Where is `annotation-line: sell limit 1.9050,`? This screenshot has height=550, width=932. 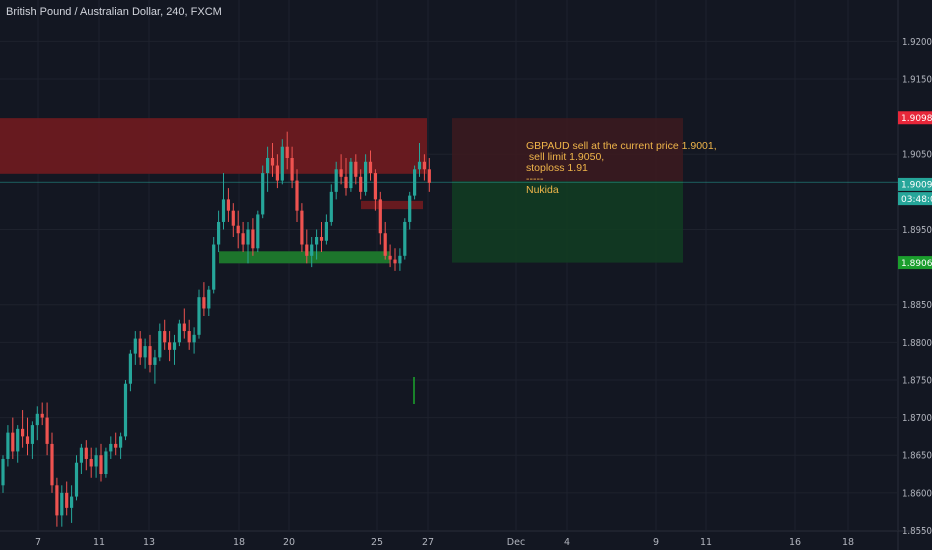 annotation-line: sell limit 1.9050, is located at coordinates (565, 157).